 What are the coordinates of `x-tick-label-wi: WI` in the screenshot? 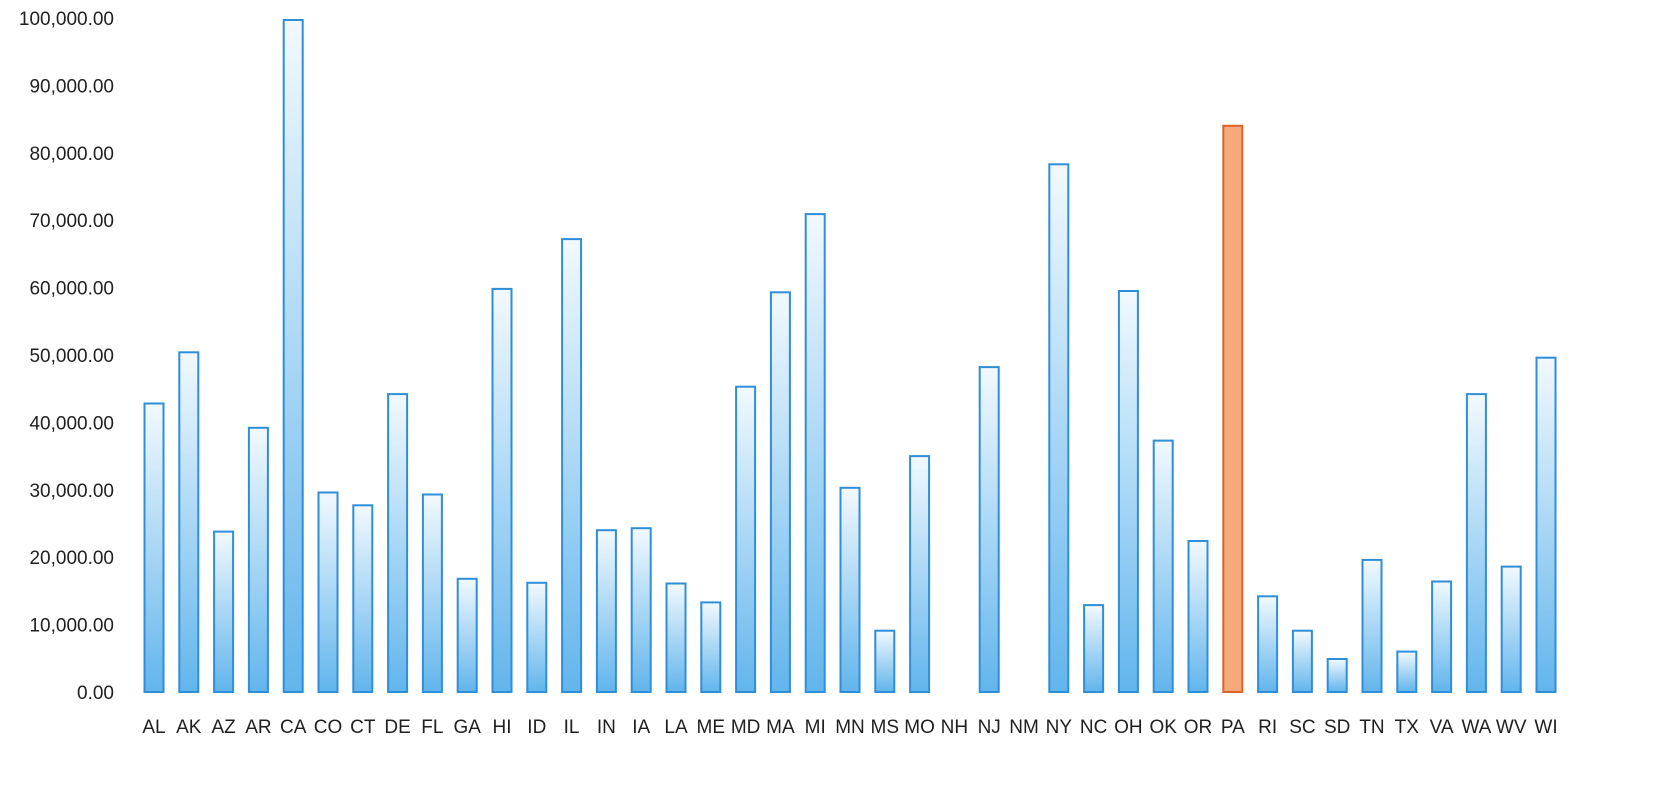 It's located at (1545, 727).